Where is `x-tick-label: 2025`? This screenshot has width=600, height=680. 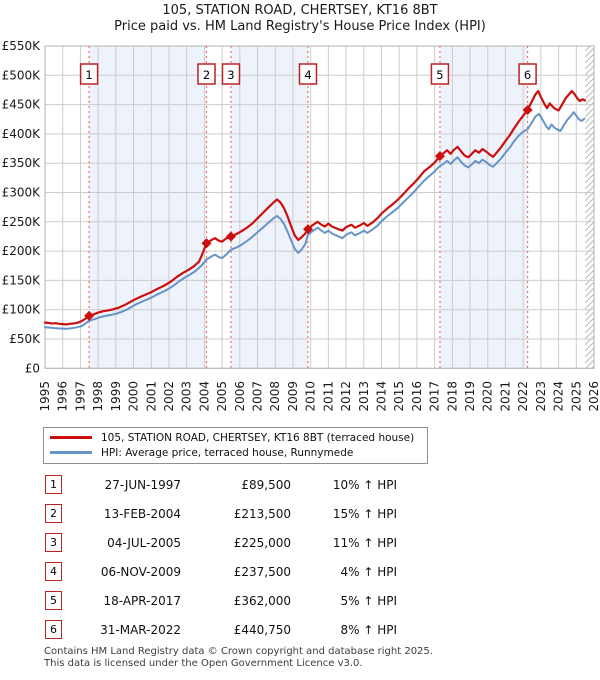 x-tick-label: 2025 is located at coordinates (576, 396).